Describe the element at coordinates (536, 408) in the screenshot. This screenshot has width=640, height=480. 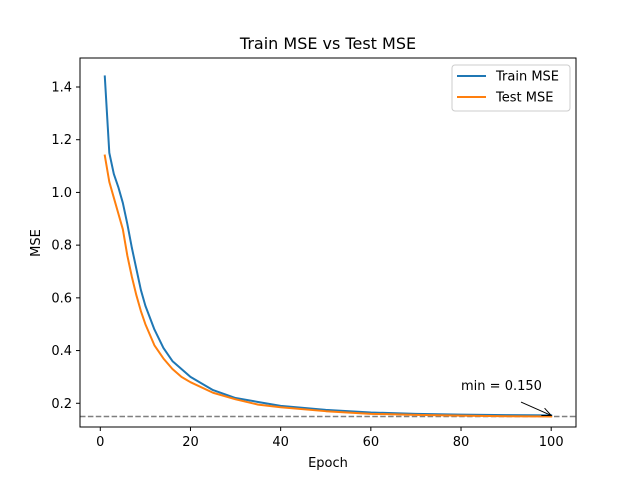
I see `annotation-arrow-shaft` at that location.